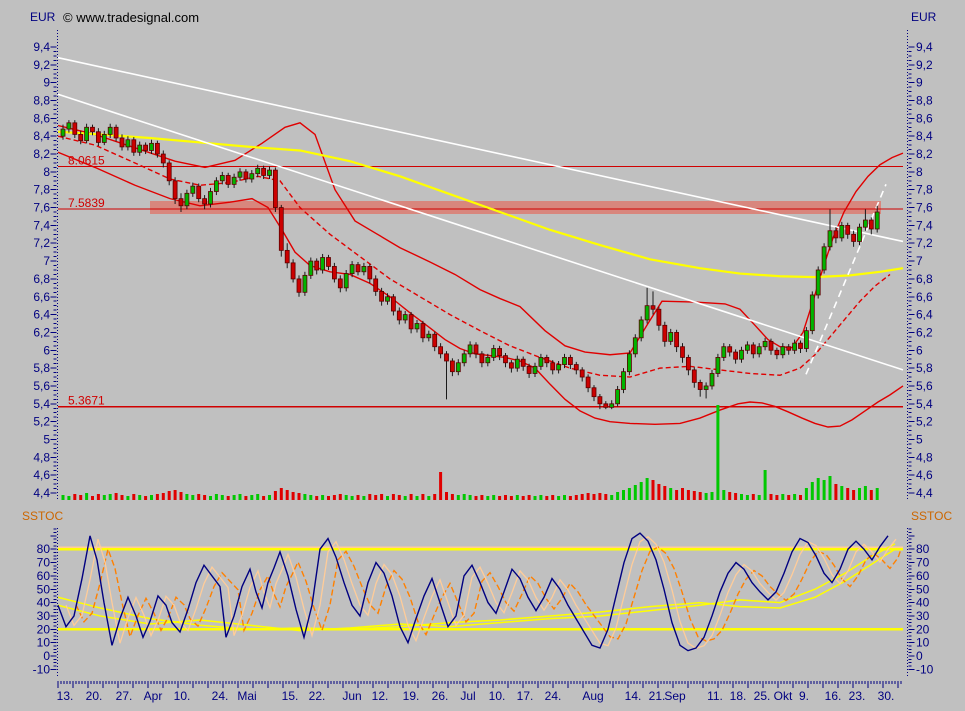 Image resolution: width=965 pixels, height=711 pixels. Describe the element at coordinates (923, 603) in the screenshot. I see `sstoc-tick-label: 40` at that location.